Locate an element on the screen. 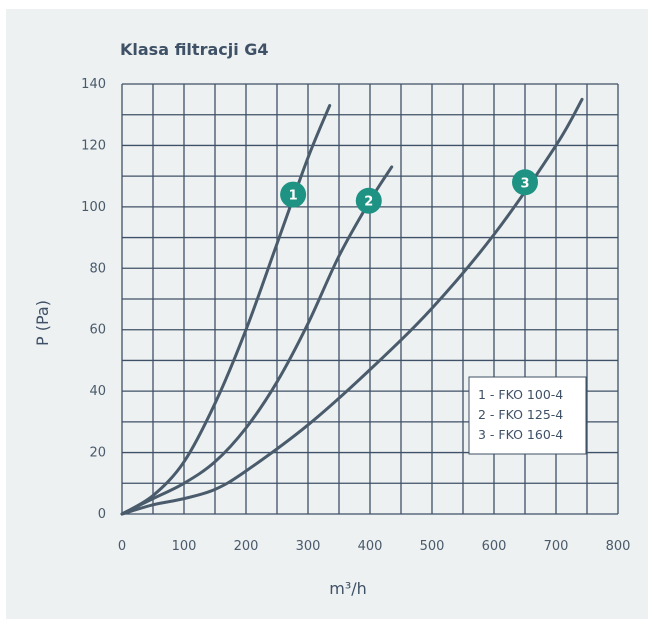  x-tick-label: 700 is located at coordinates (556, 546).